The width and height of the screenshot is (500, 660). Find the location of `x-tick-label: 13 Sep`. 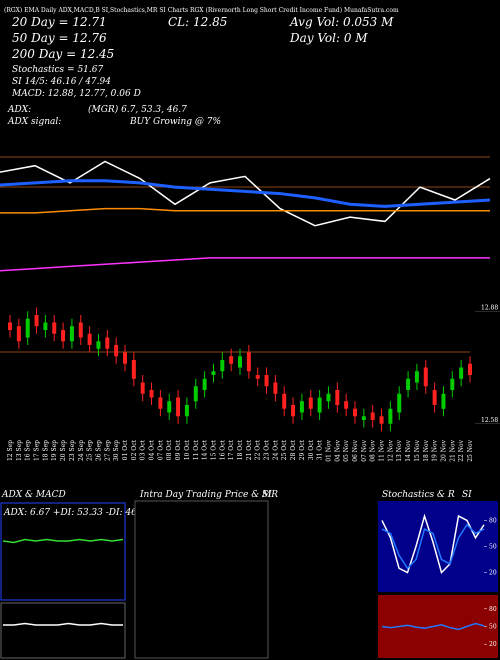

x-tick-label: 13 Sep is located at coordinates (19, 450).